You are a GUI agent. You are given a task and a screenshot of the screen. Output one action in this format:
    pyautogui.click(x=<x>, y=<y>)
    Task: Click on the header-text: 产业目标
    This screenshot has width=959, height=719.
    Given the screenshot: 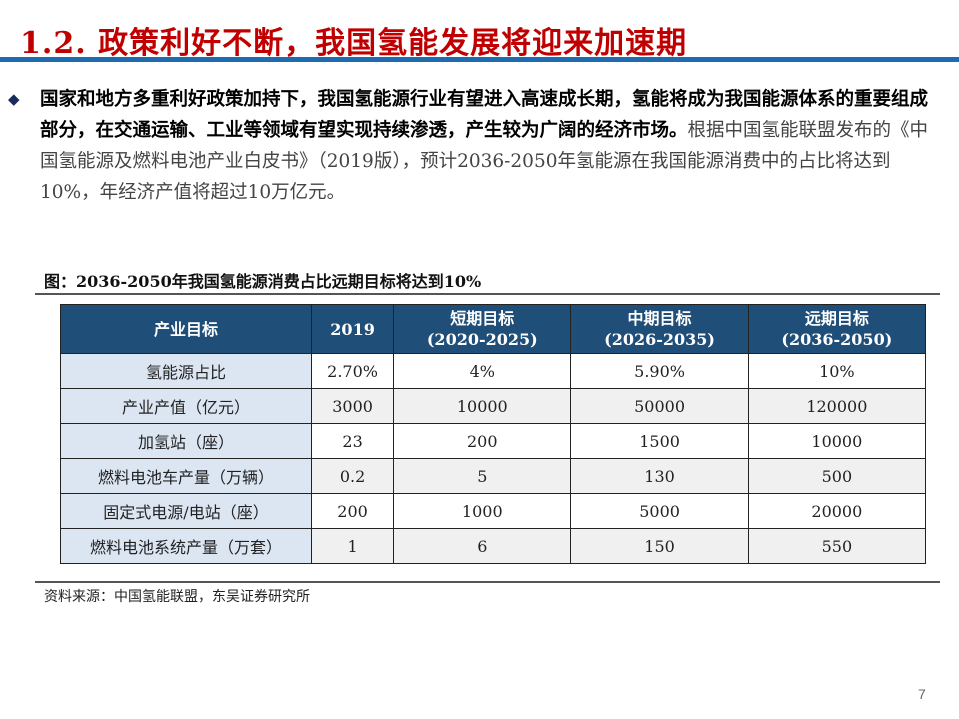 What is the action you would take?
    pyautogui.click(x=185, y=329)
    